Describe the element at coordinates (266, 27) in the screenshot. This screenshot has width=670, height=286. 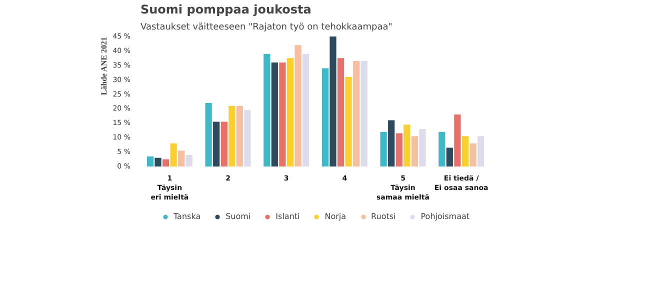
I see `chart-subtitle: Vastaukset väitteeseen "Rajaton työ on tehokkaampaa"` at that location.